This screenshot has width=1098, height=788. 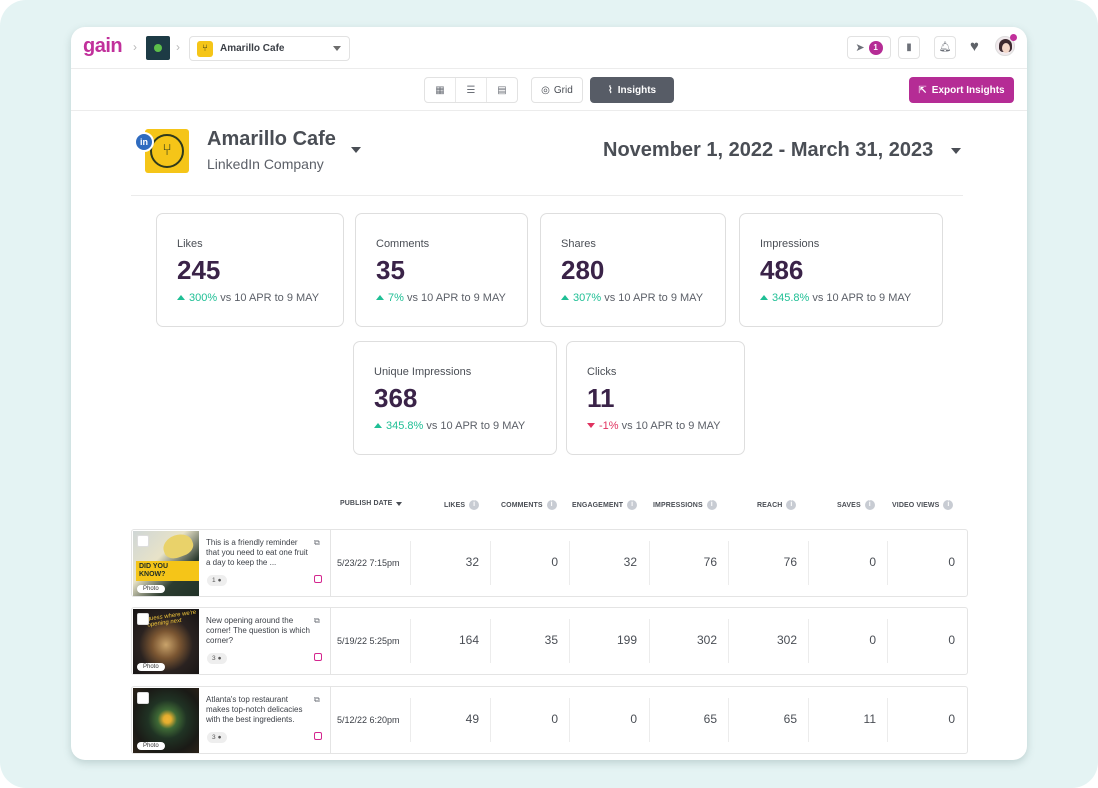 What do you see at coordinates (252, 48) in the screenshot?
I see `account-selector-label: Amarillo Cafe` at bounding box center [252, 48].